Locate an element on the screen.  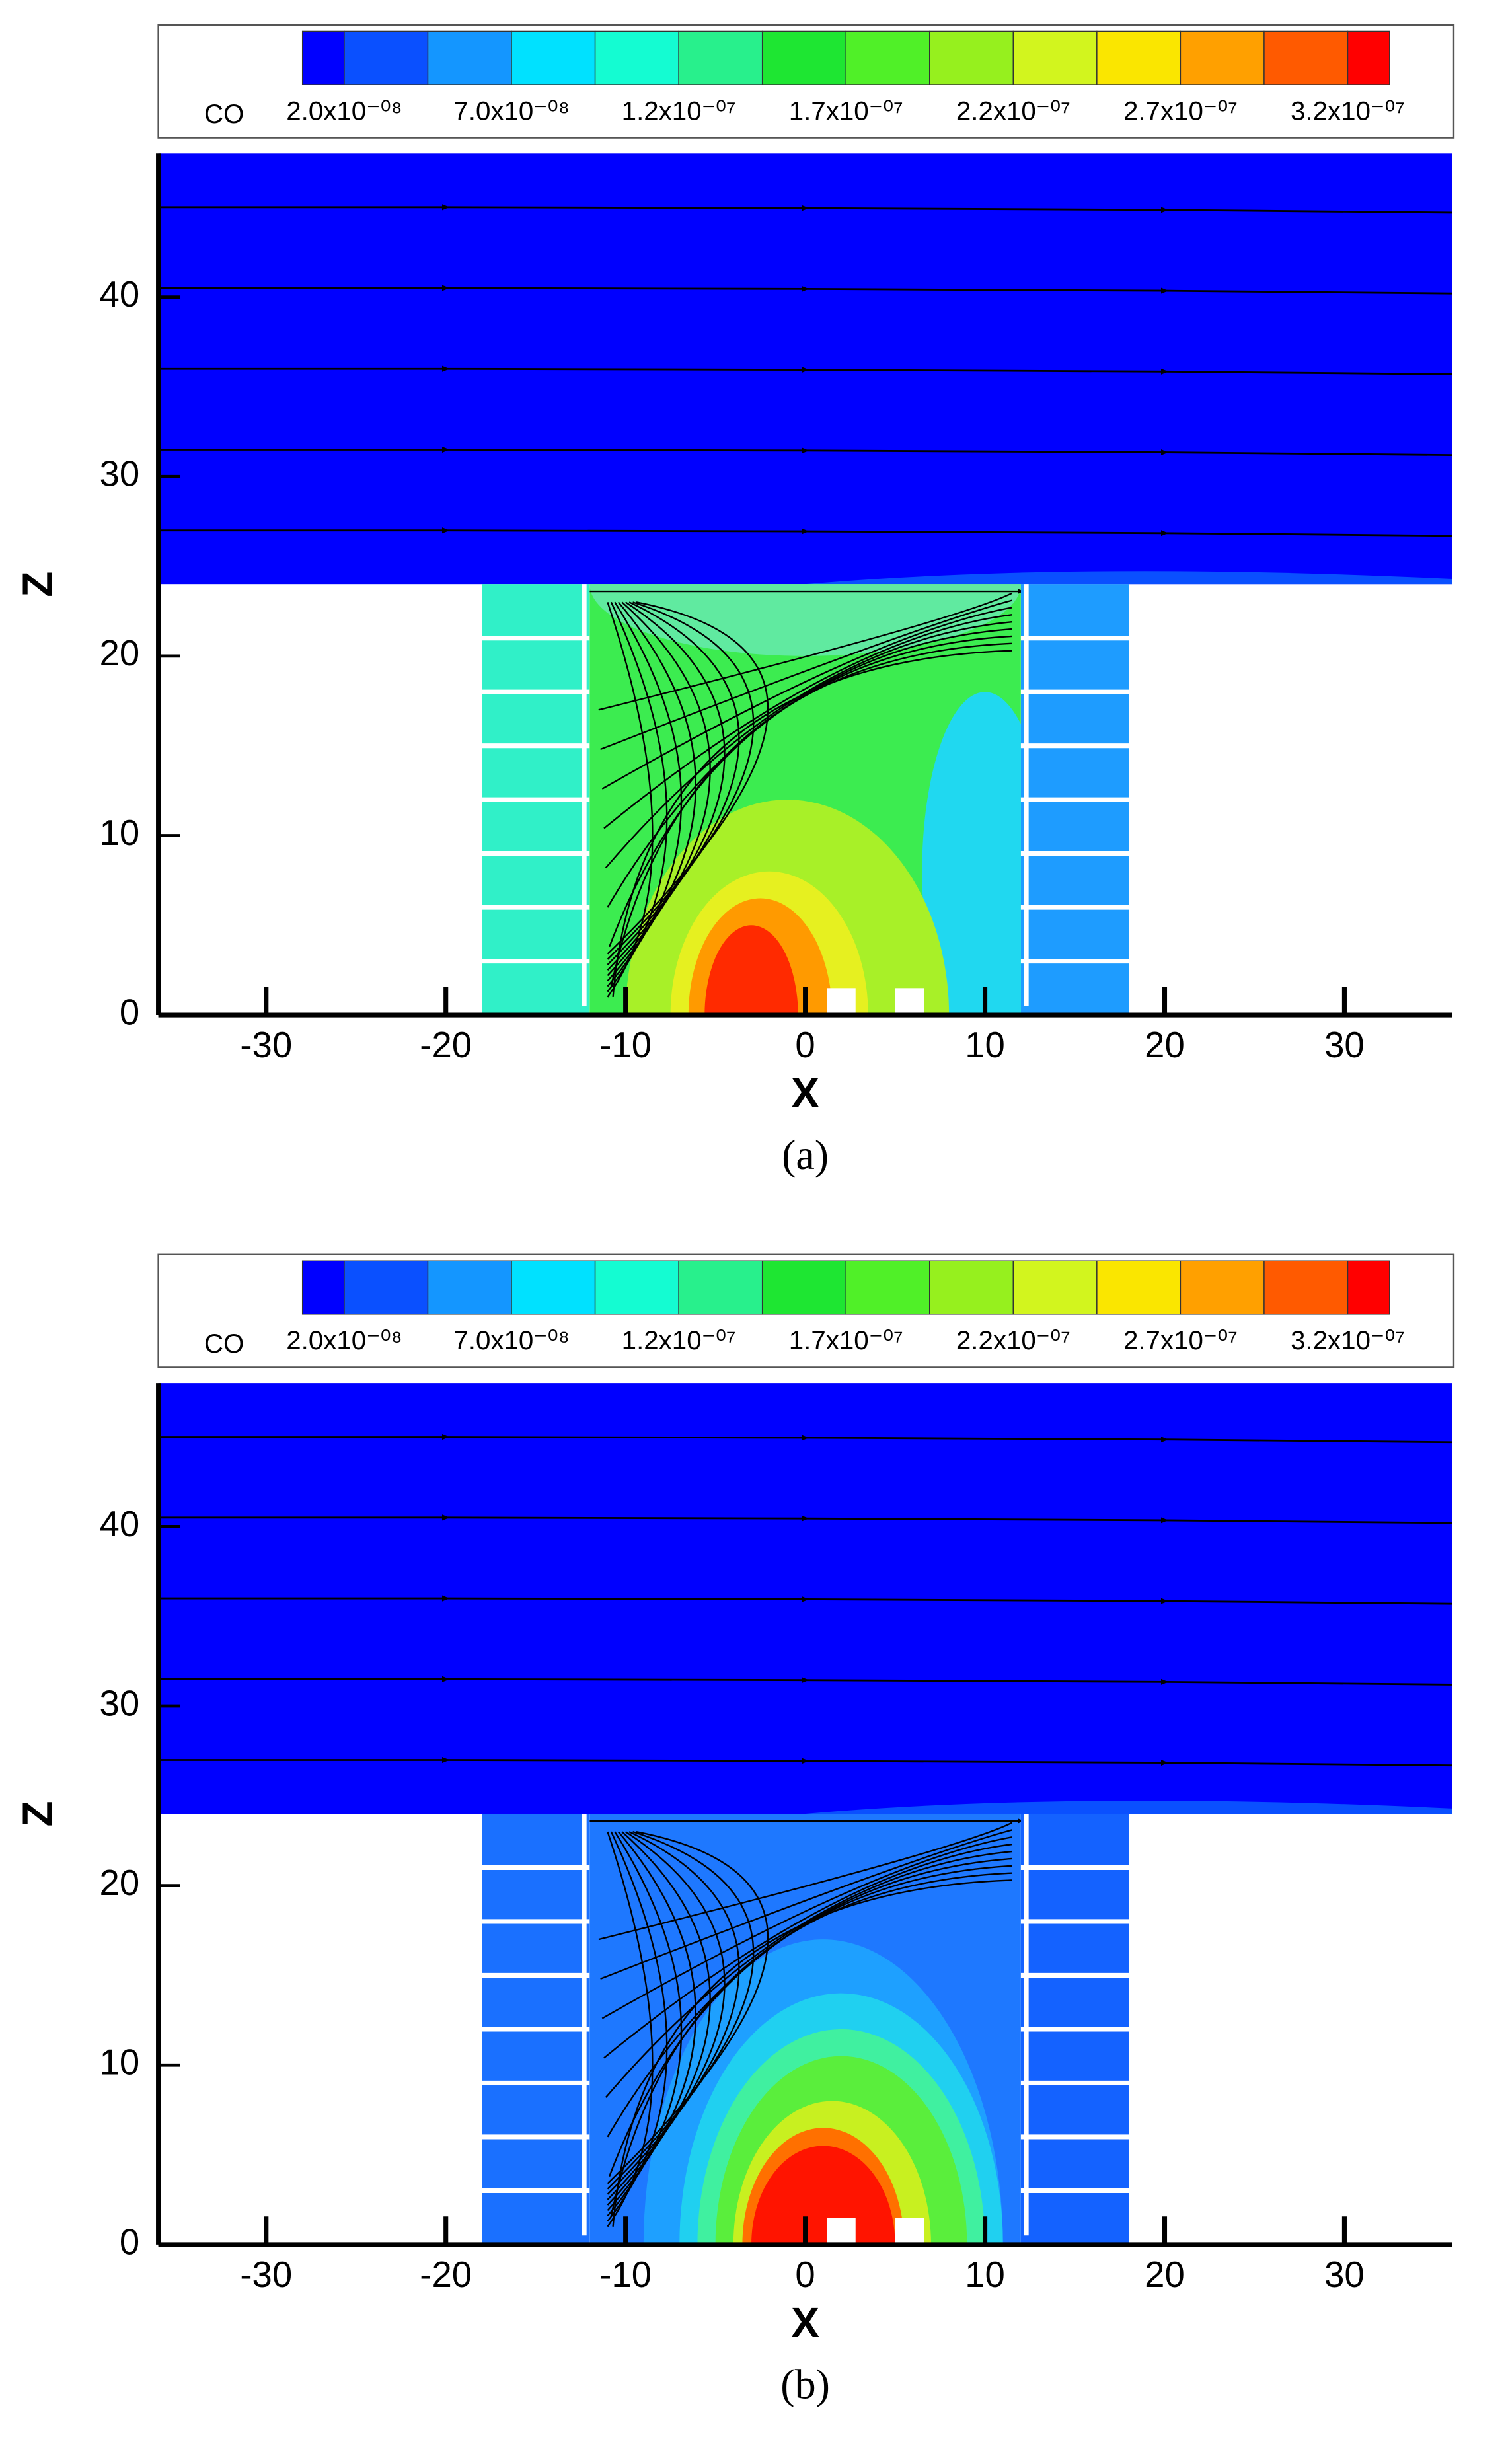
caption: (a) is located at coordinates (806, 1154).